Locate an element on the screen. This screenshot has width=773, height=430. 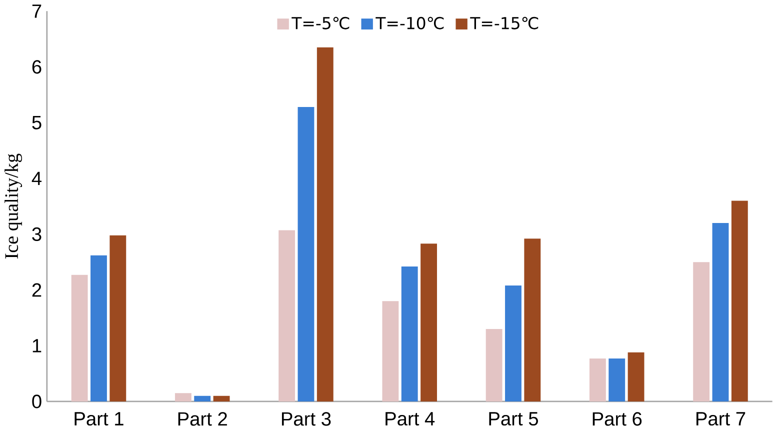
y-tick-label: 6 is located at coordinates (37, 67).